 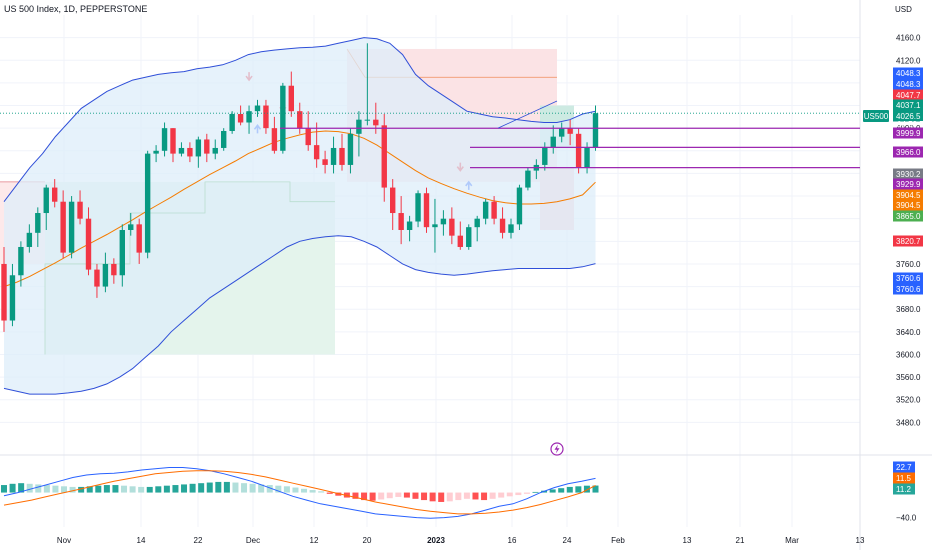 I want to click on price-axis-label: 4048.3, so click(x=908, y=73).